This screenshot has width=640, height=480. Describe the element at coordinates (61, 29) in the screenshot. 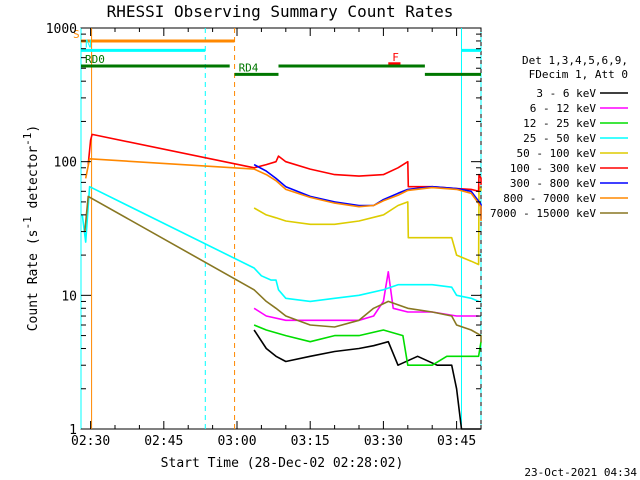

I see `y-tick-label-1000: 1000` at that location.